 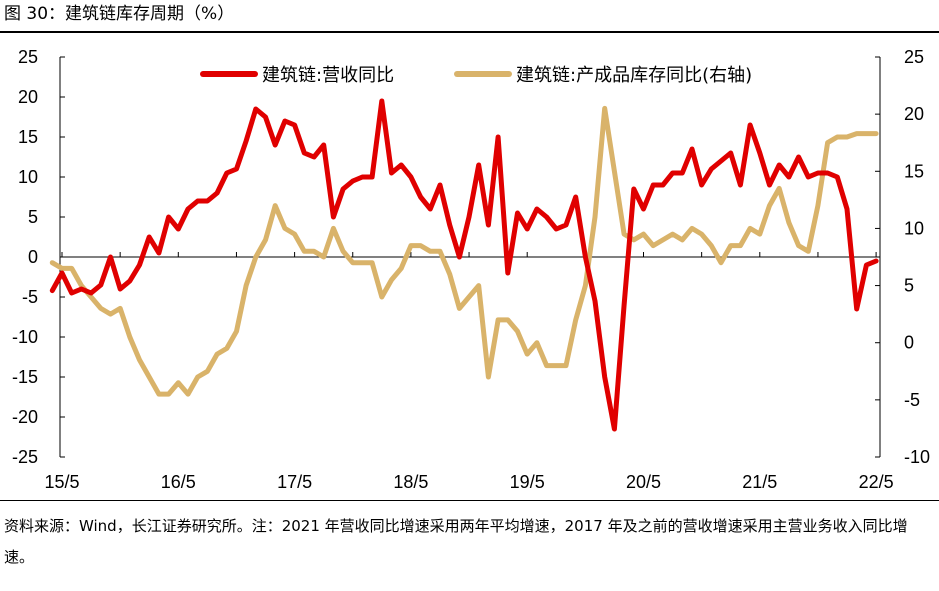 I want to click on right-axis-tick-label: -5, so click(x=912, y=400).